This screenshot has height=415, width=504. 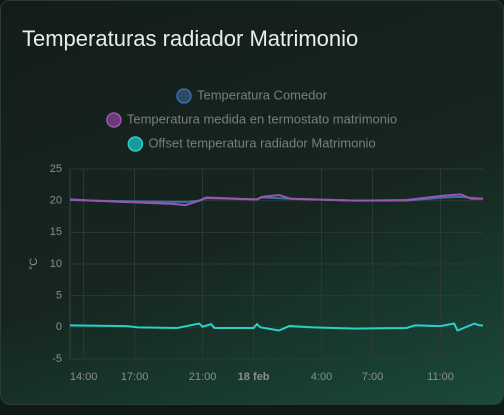 What do you see at coordinates (59, 296) in the screenshot?
I see `y-tick-label: 5` at bounding box center [59, 296].